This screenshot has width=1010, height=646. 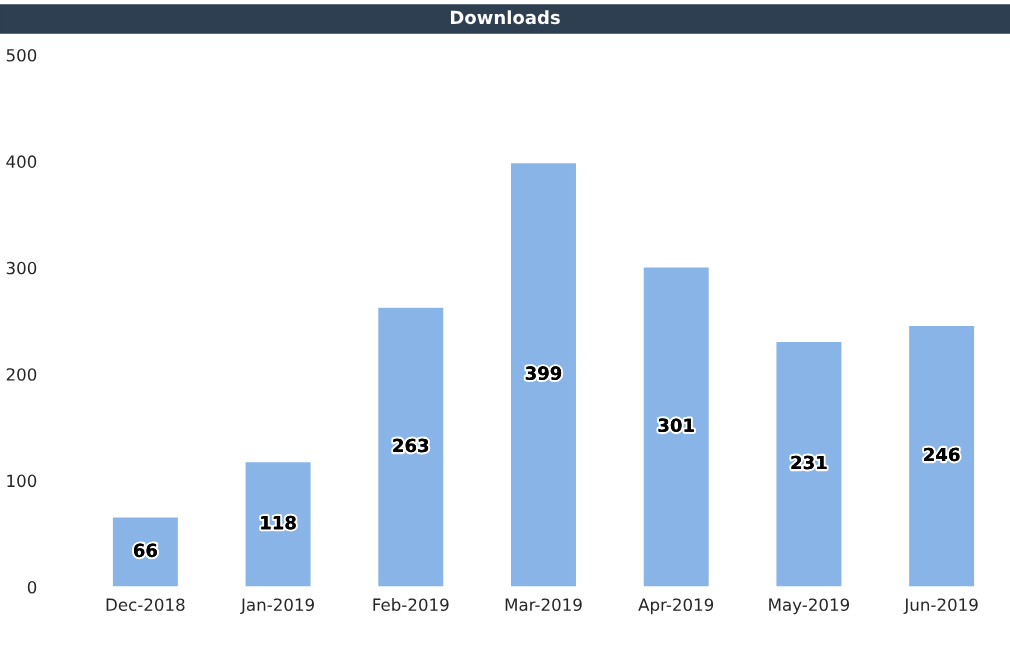 I want to click on chart-title: Downloads, so click(x=505, y=17).